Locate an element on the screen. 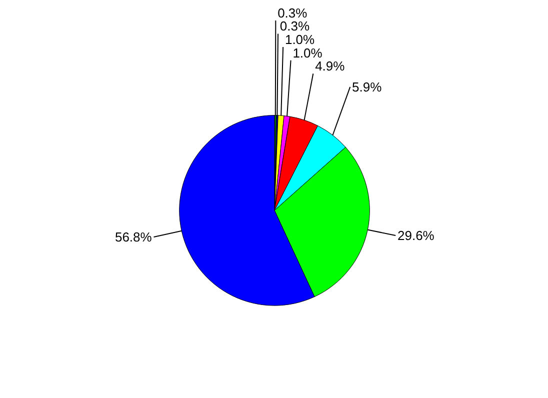 This screenshot has width=548, height=398. data-label: 56.8% is located at coordinates (133, 237).